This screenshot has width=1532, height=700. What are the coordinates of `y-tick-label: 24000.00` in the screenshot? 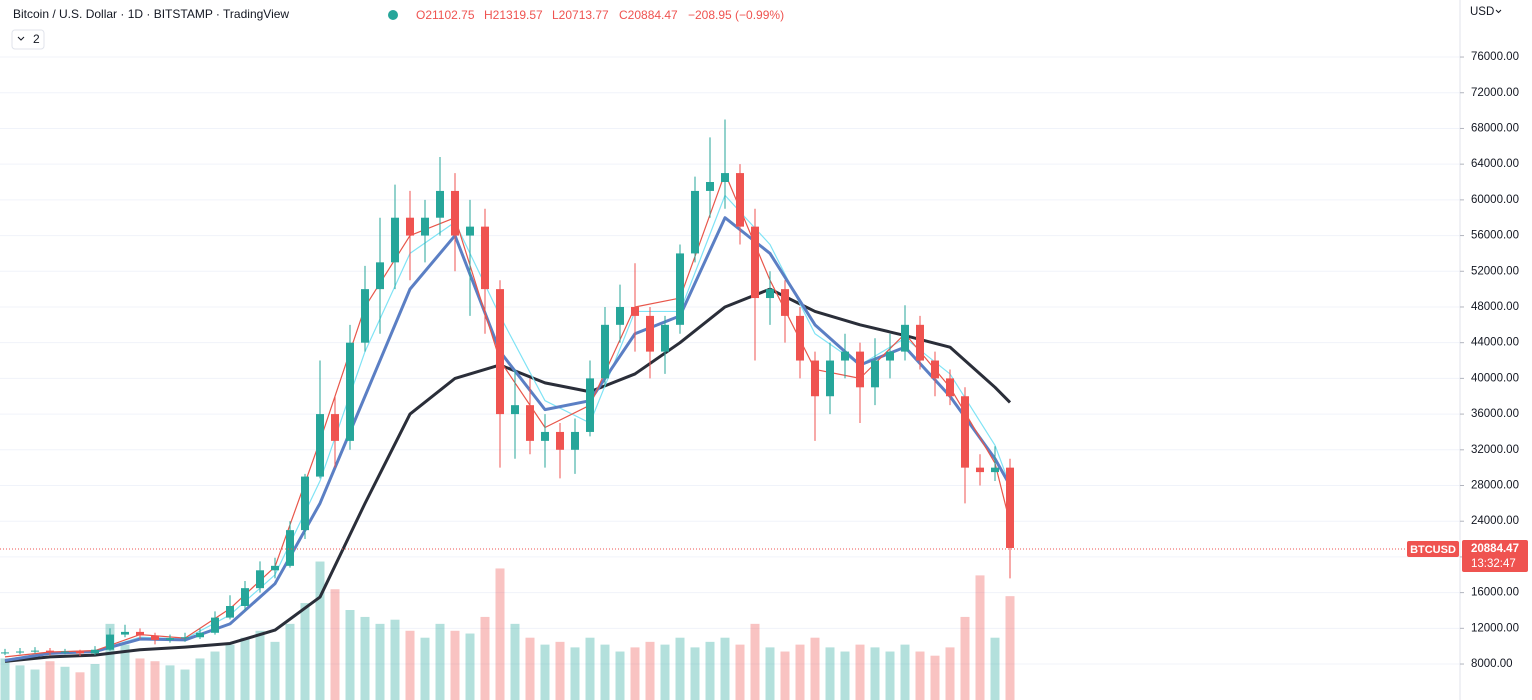 It's located at (1495, 521).